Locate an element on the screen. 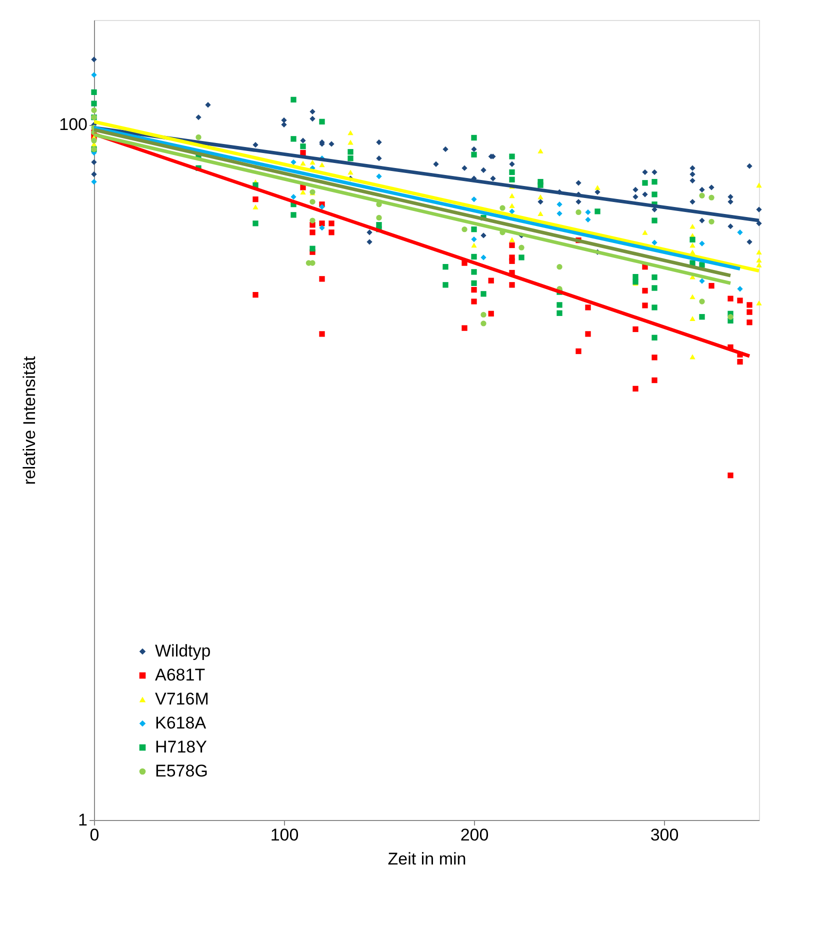 The height and width of the screenshot is (932, 822). y-axis-title: relative Intensität is located at coordinates (30, 420).